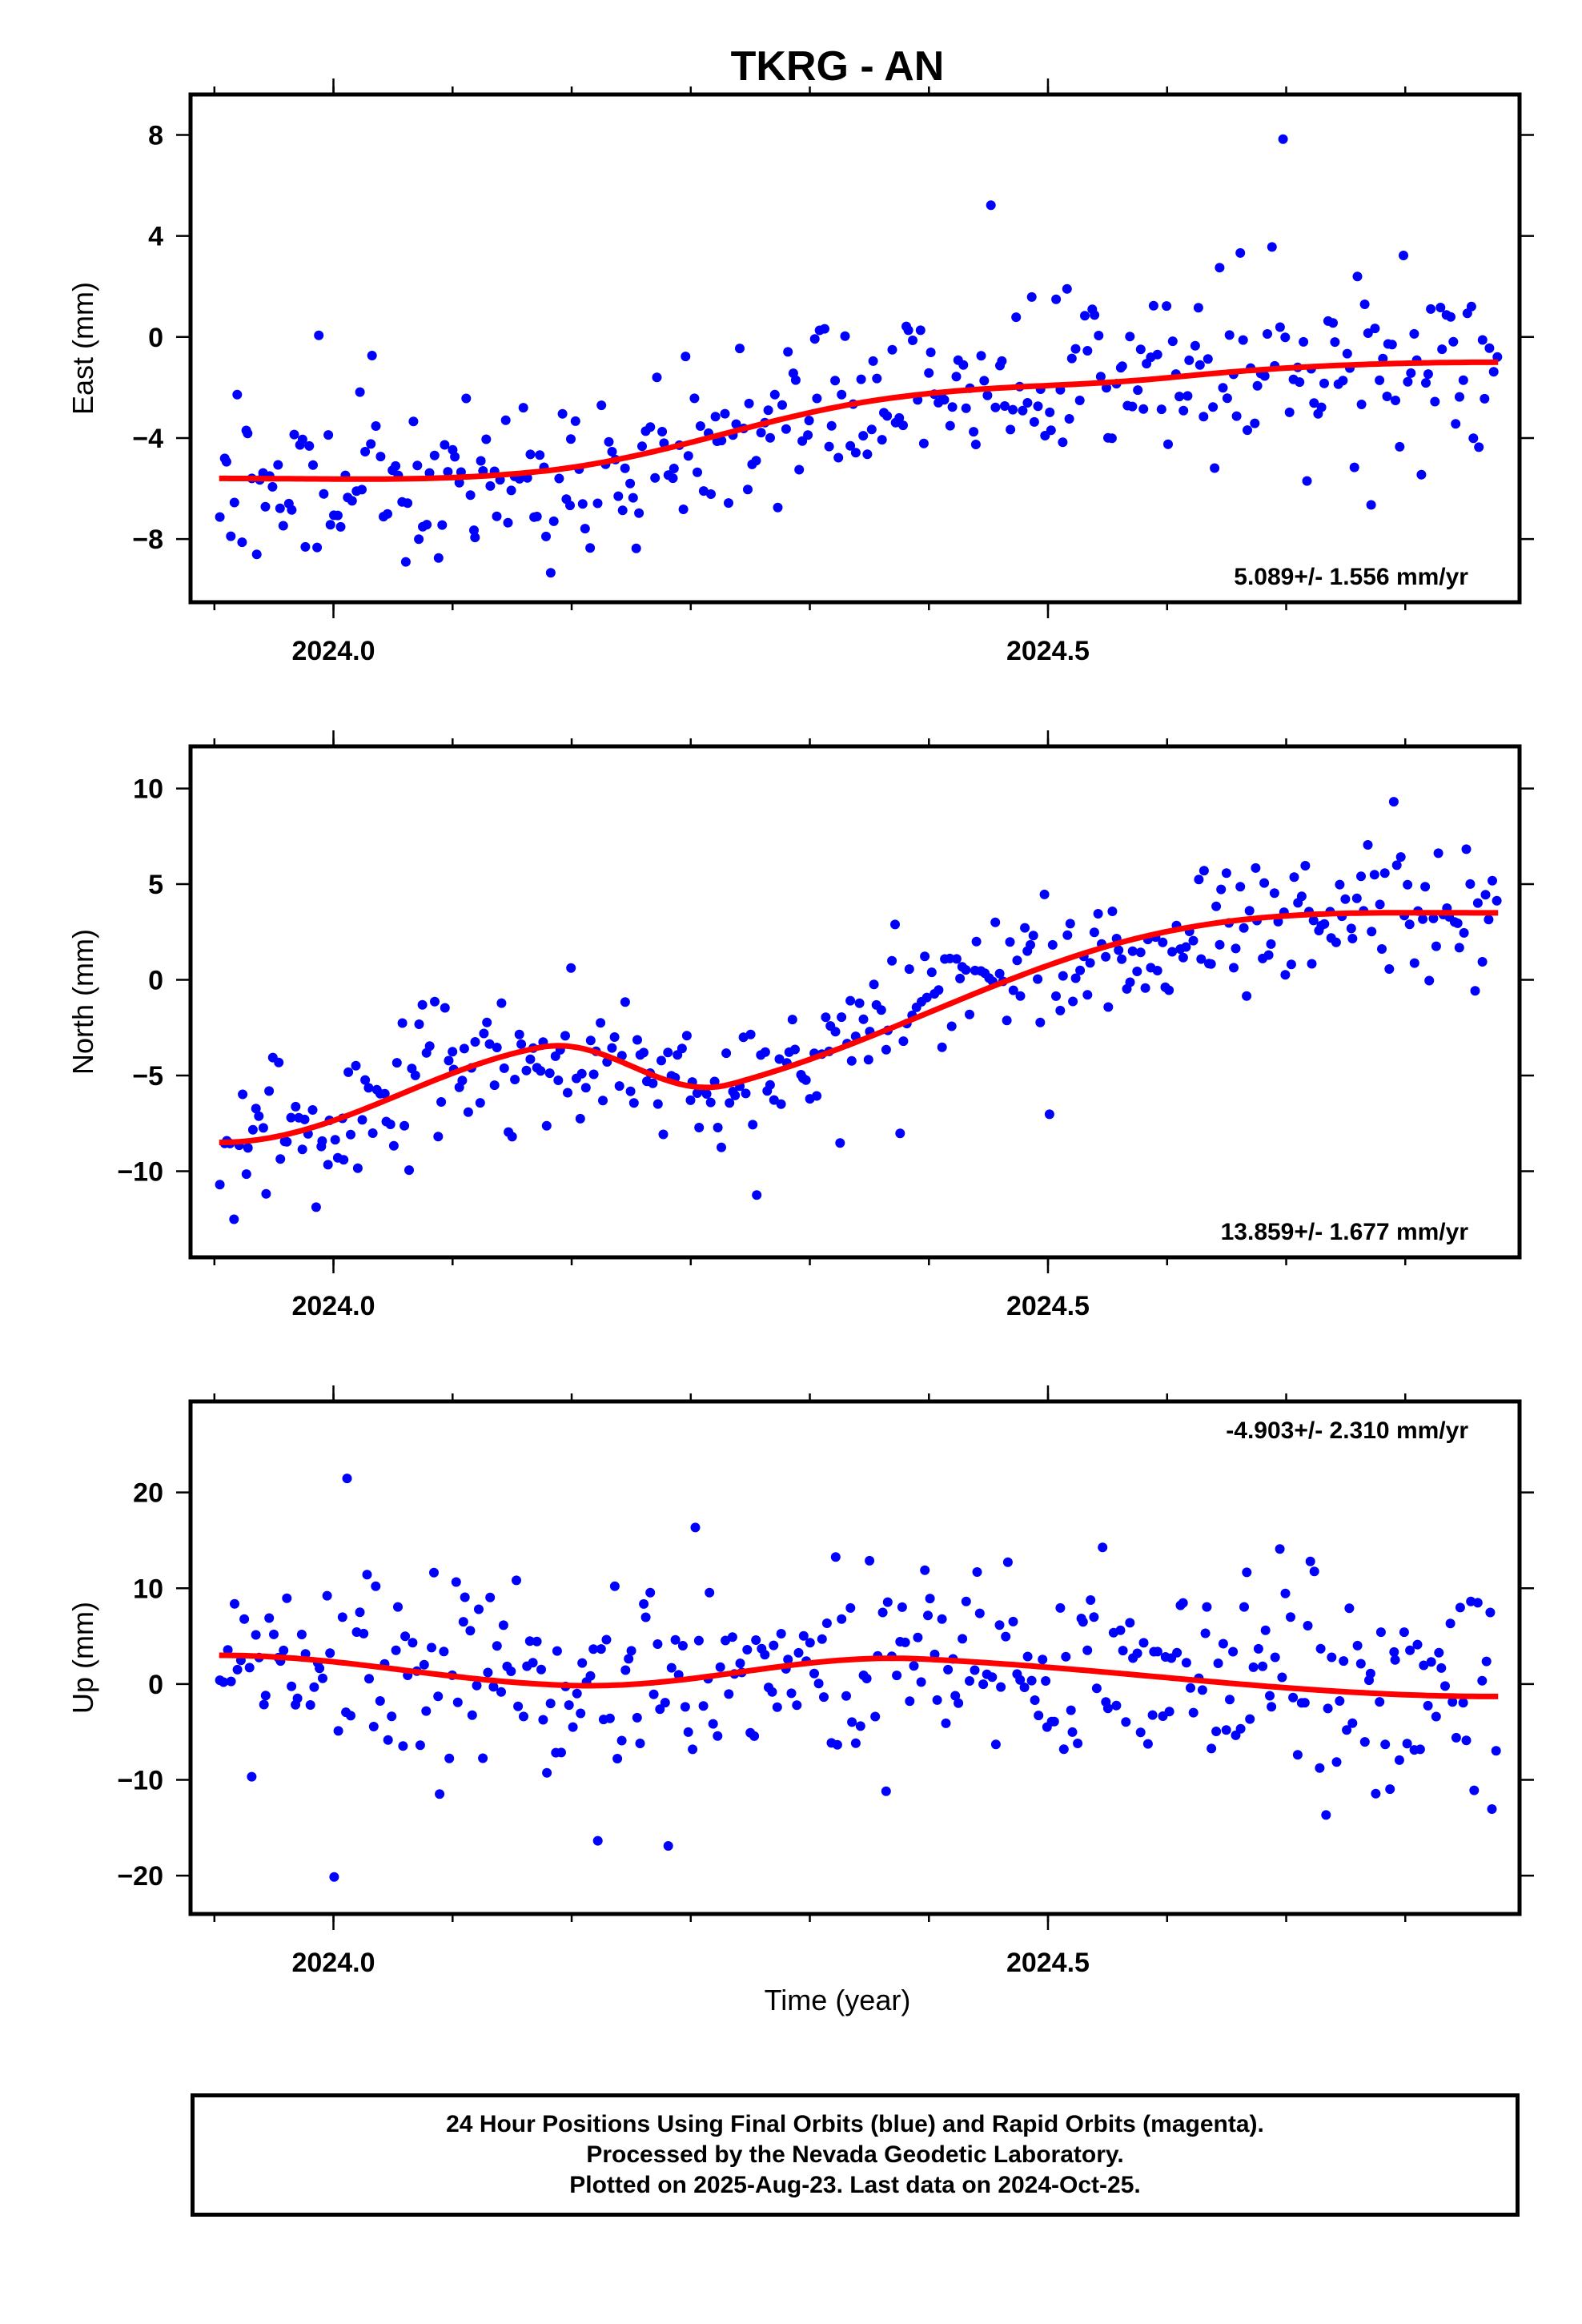 The image size is (1582, 2324). I want to click on x-tick-label: 2024.0, so click(333, 1306).